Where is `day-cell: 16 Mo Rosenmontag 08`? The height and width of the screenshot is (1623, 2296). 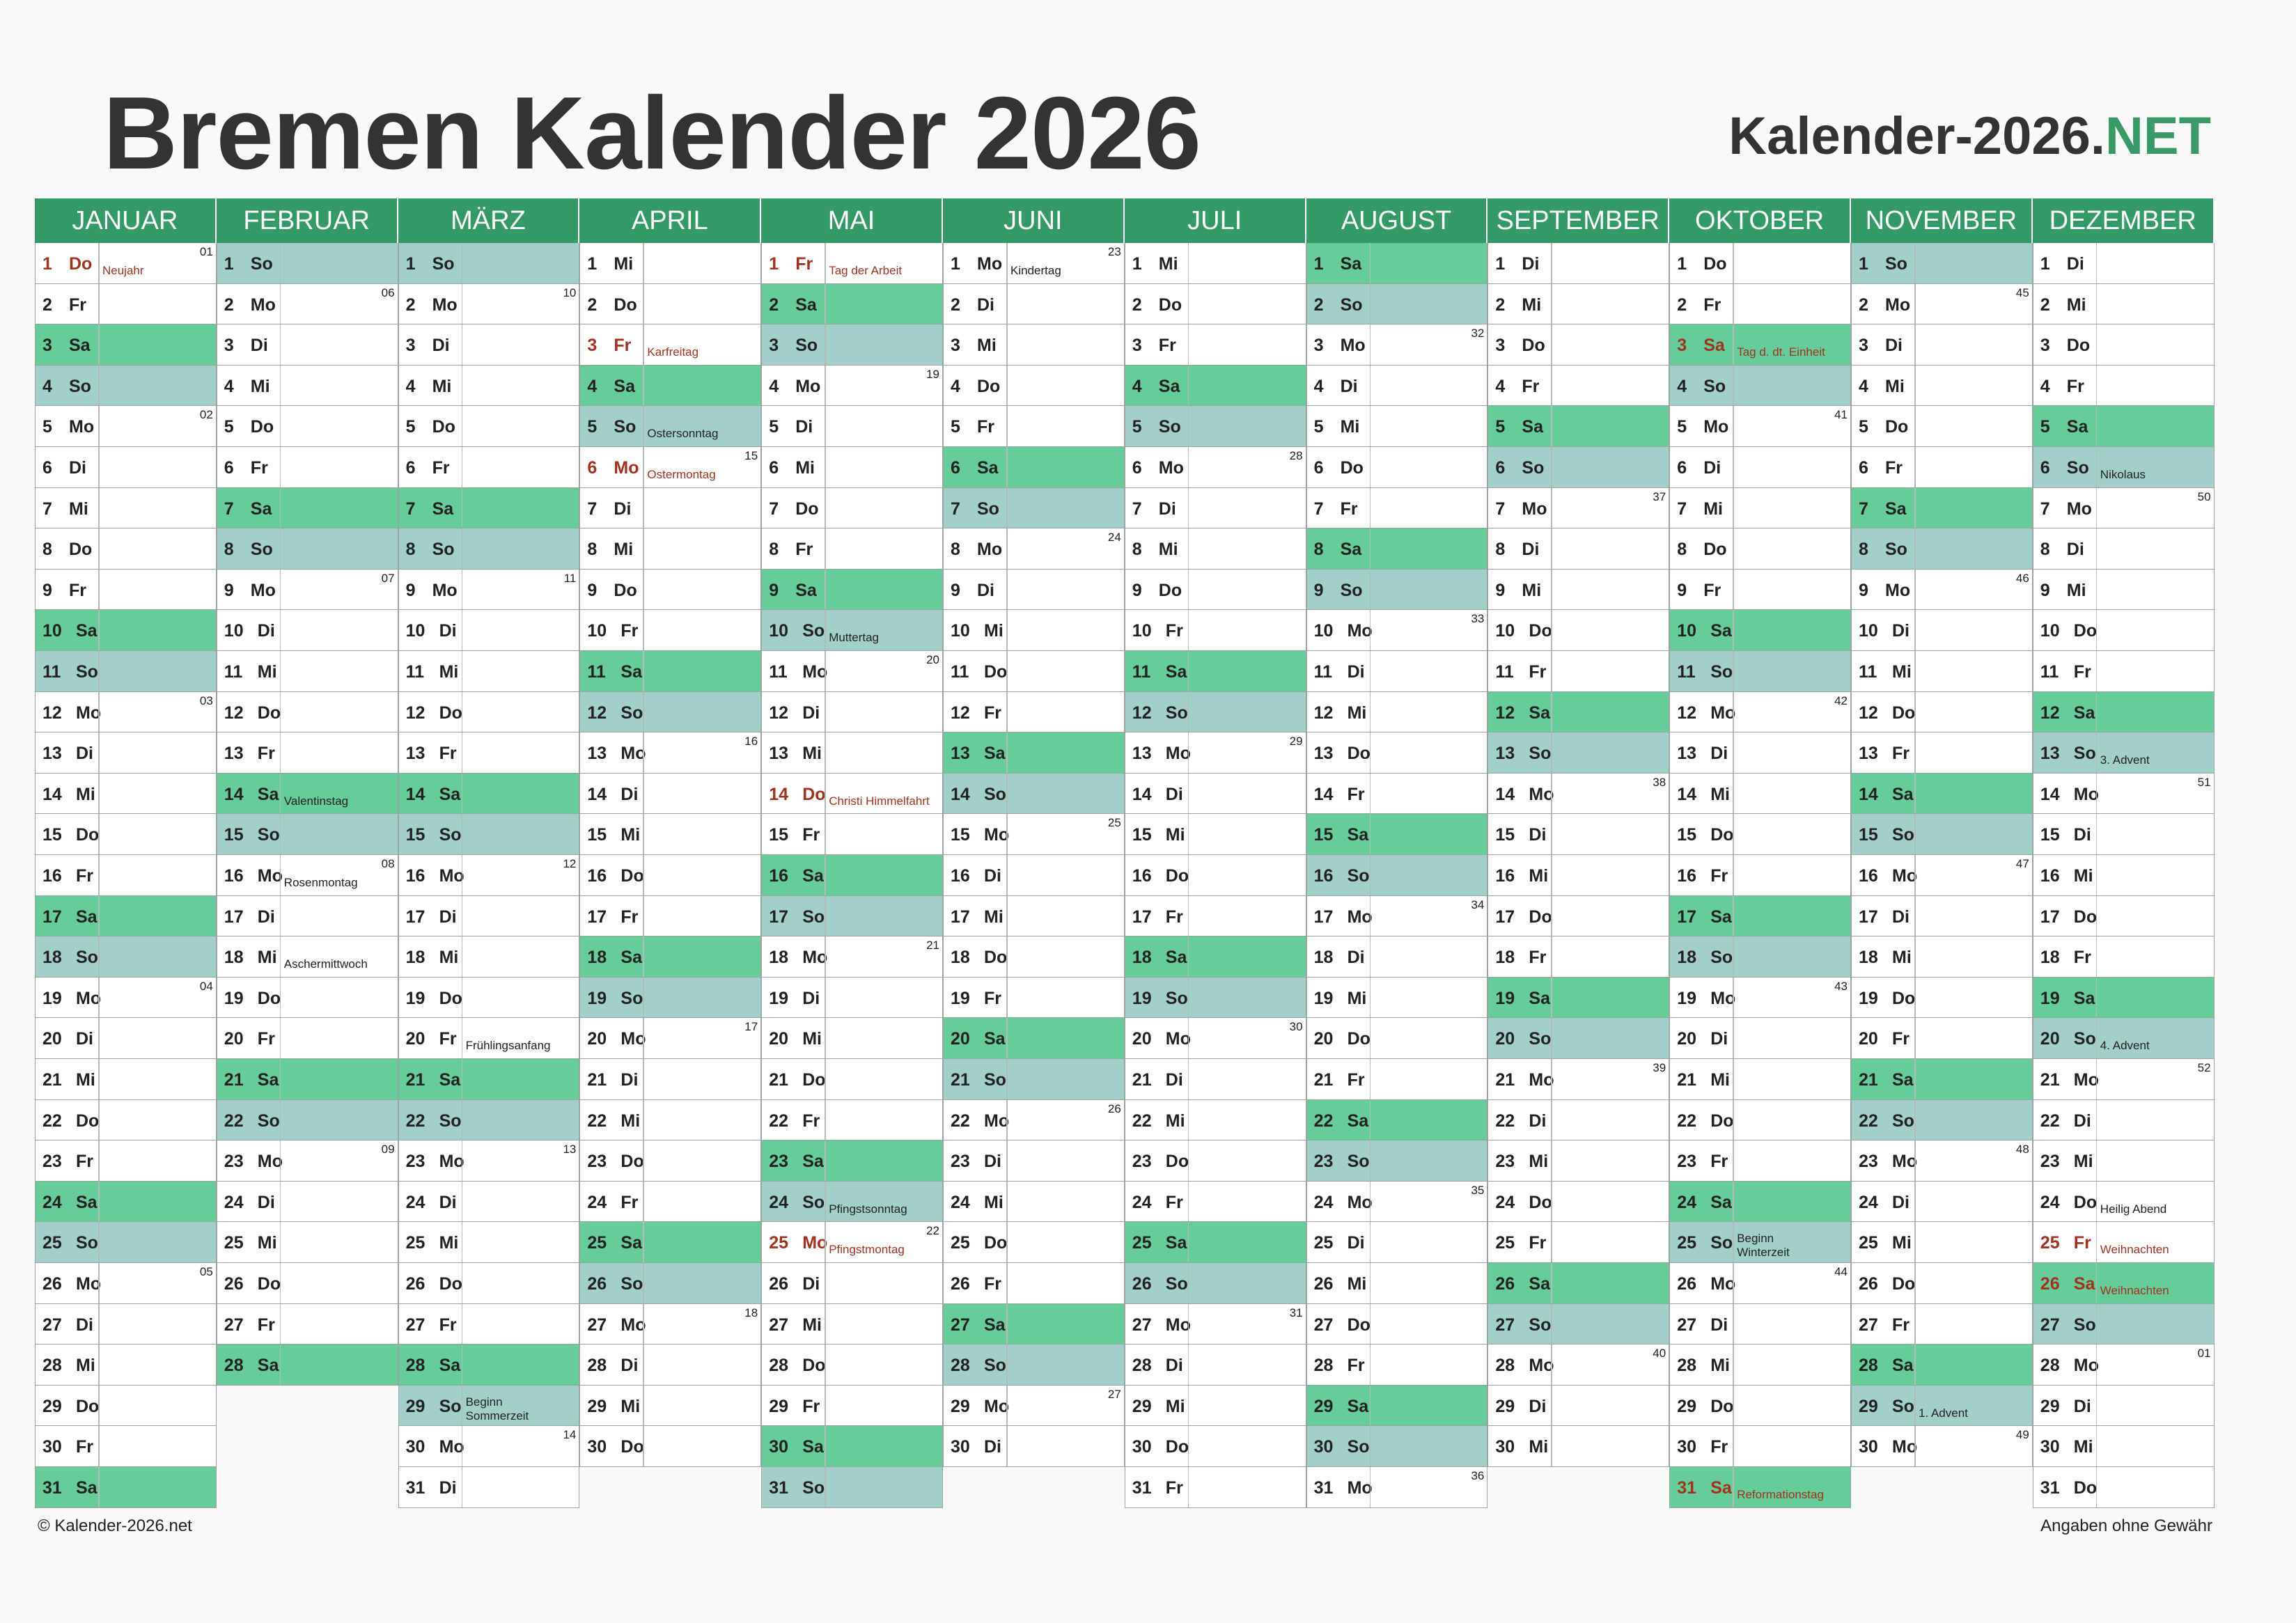 day-cell: 16 Mo Rosenmontag 08 is located at coordinates (307, 875).